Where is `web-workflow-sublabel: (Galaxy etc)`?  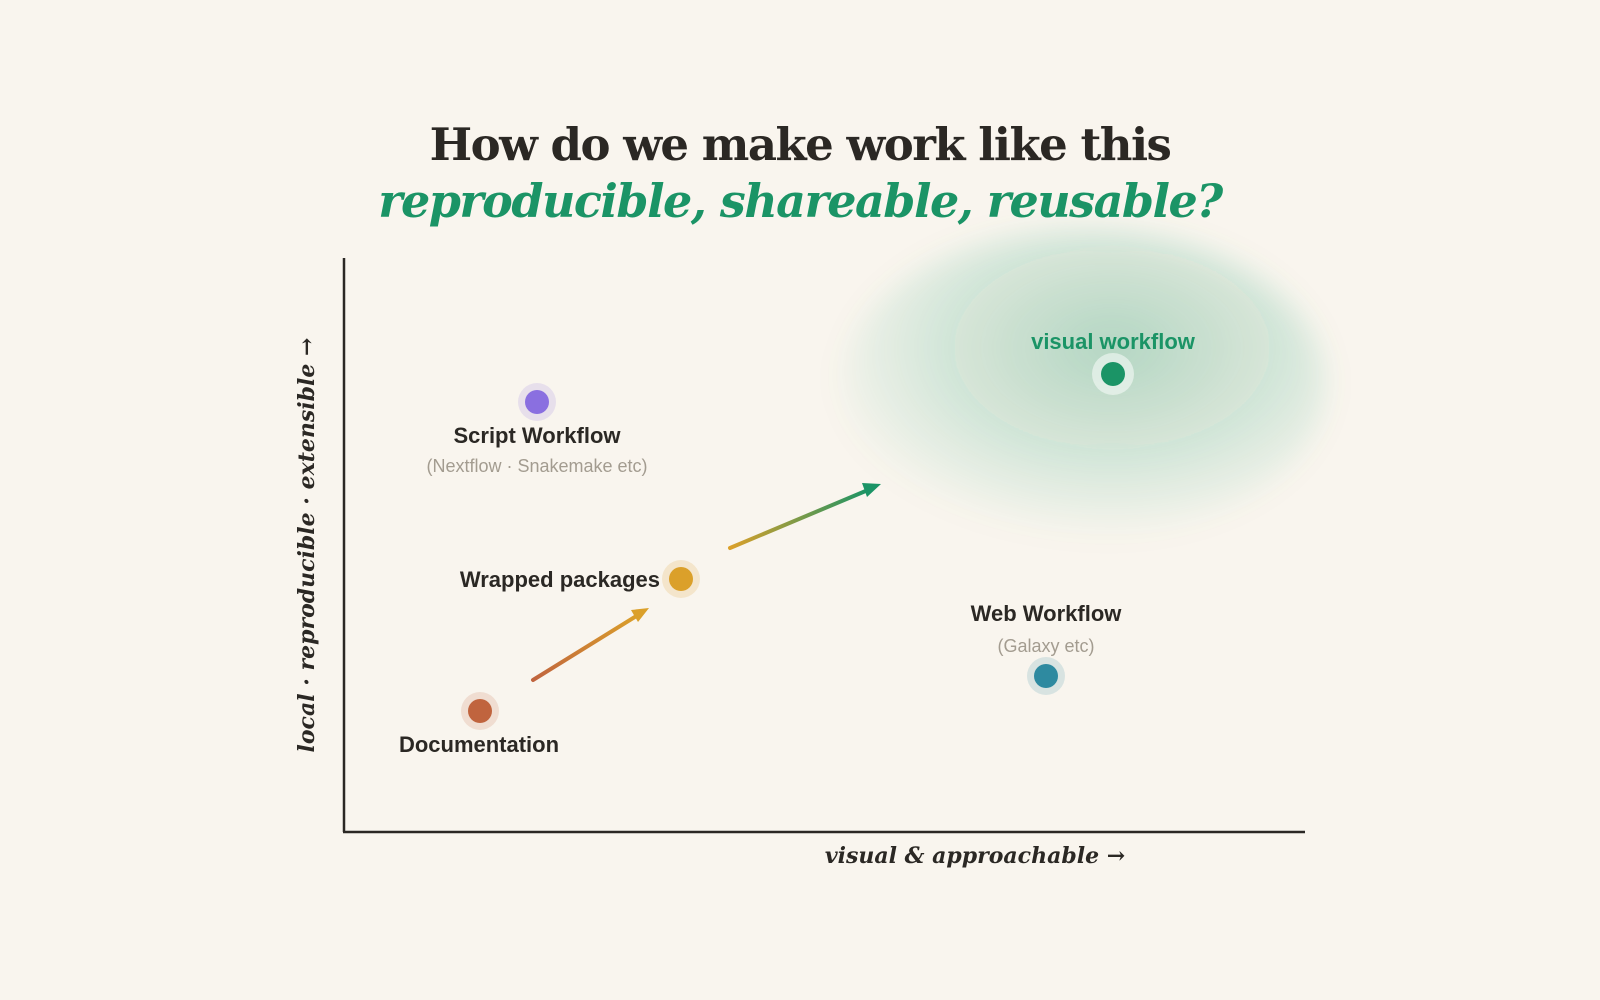
web-workflow-sublabel: (Galaxy etc) is located at coordinates (1045, 646).